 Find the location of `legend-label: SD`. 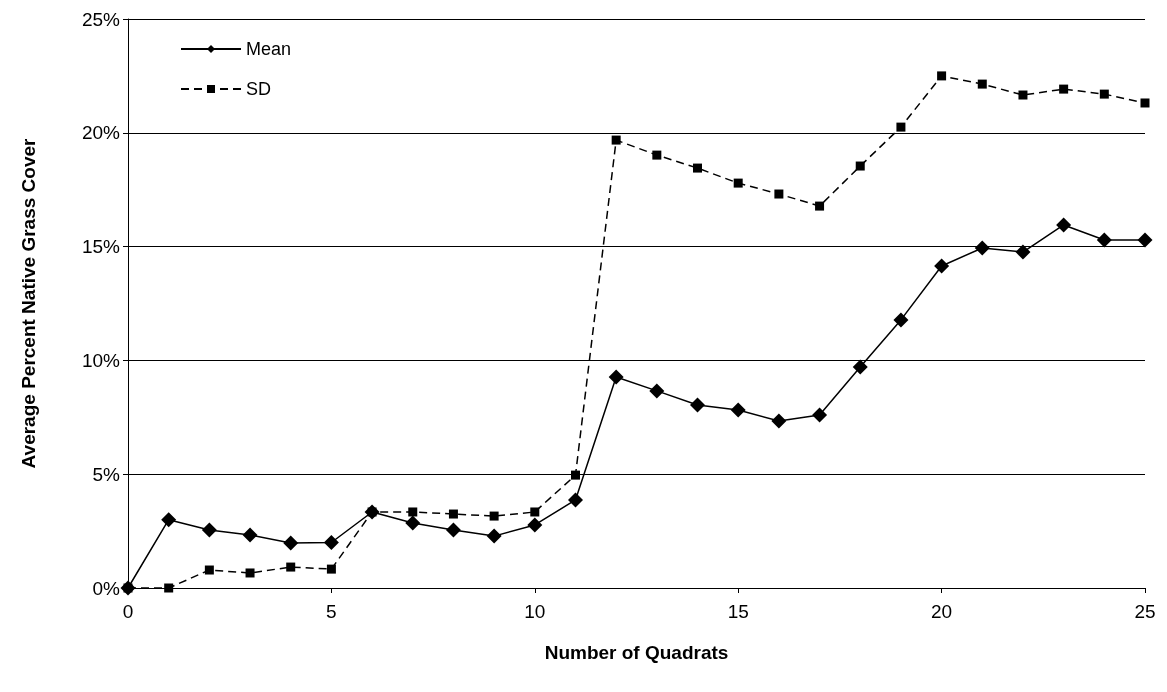

legend-label: SD is located at coordinates (259, 89).